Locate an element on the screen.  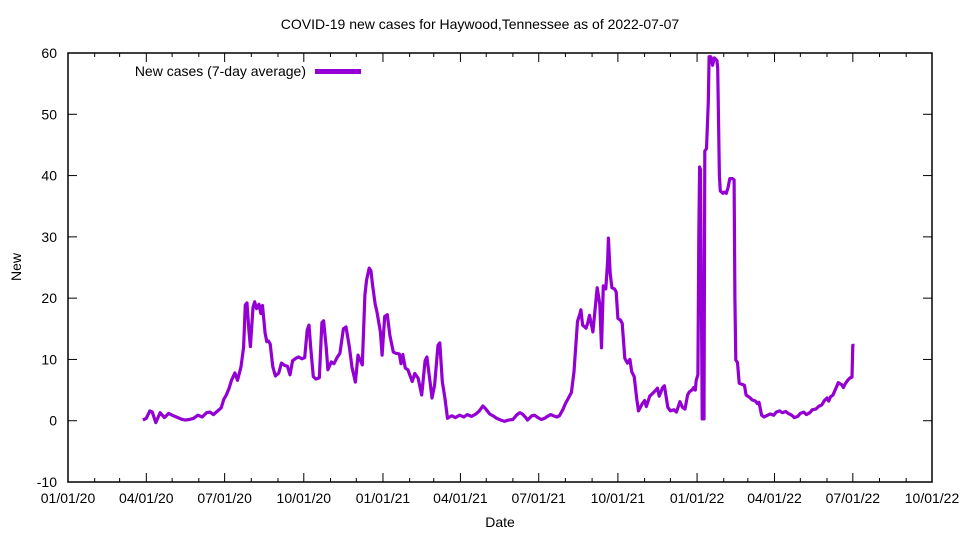
legend-line-swatch is located at coordinates (338, 71).